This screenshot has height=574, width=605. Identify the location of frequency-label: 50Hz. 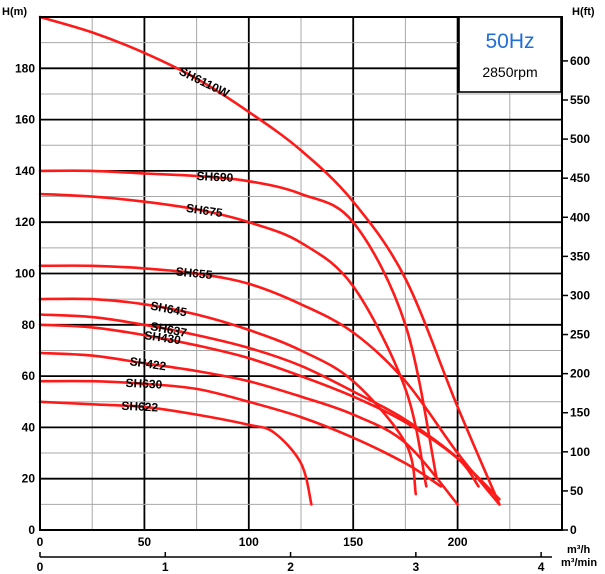
(509, 41).